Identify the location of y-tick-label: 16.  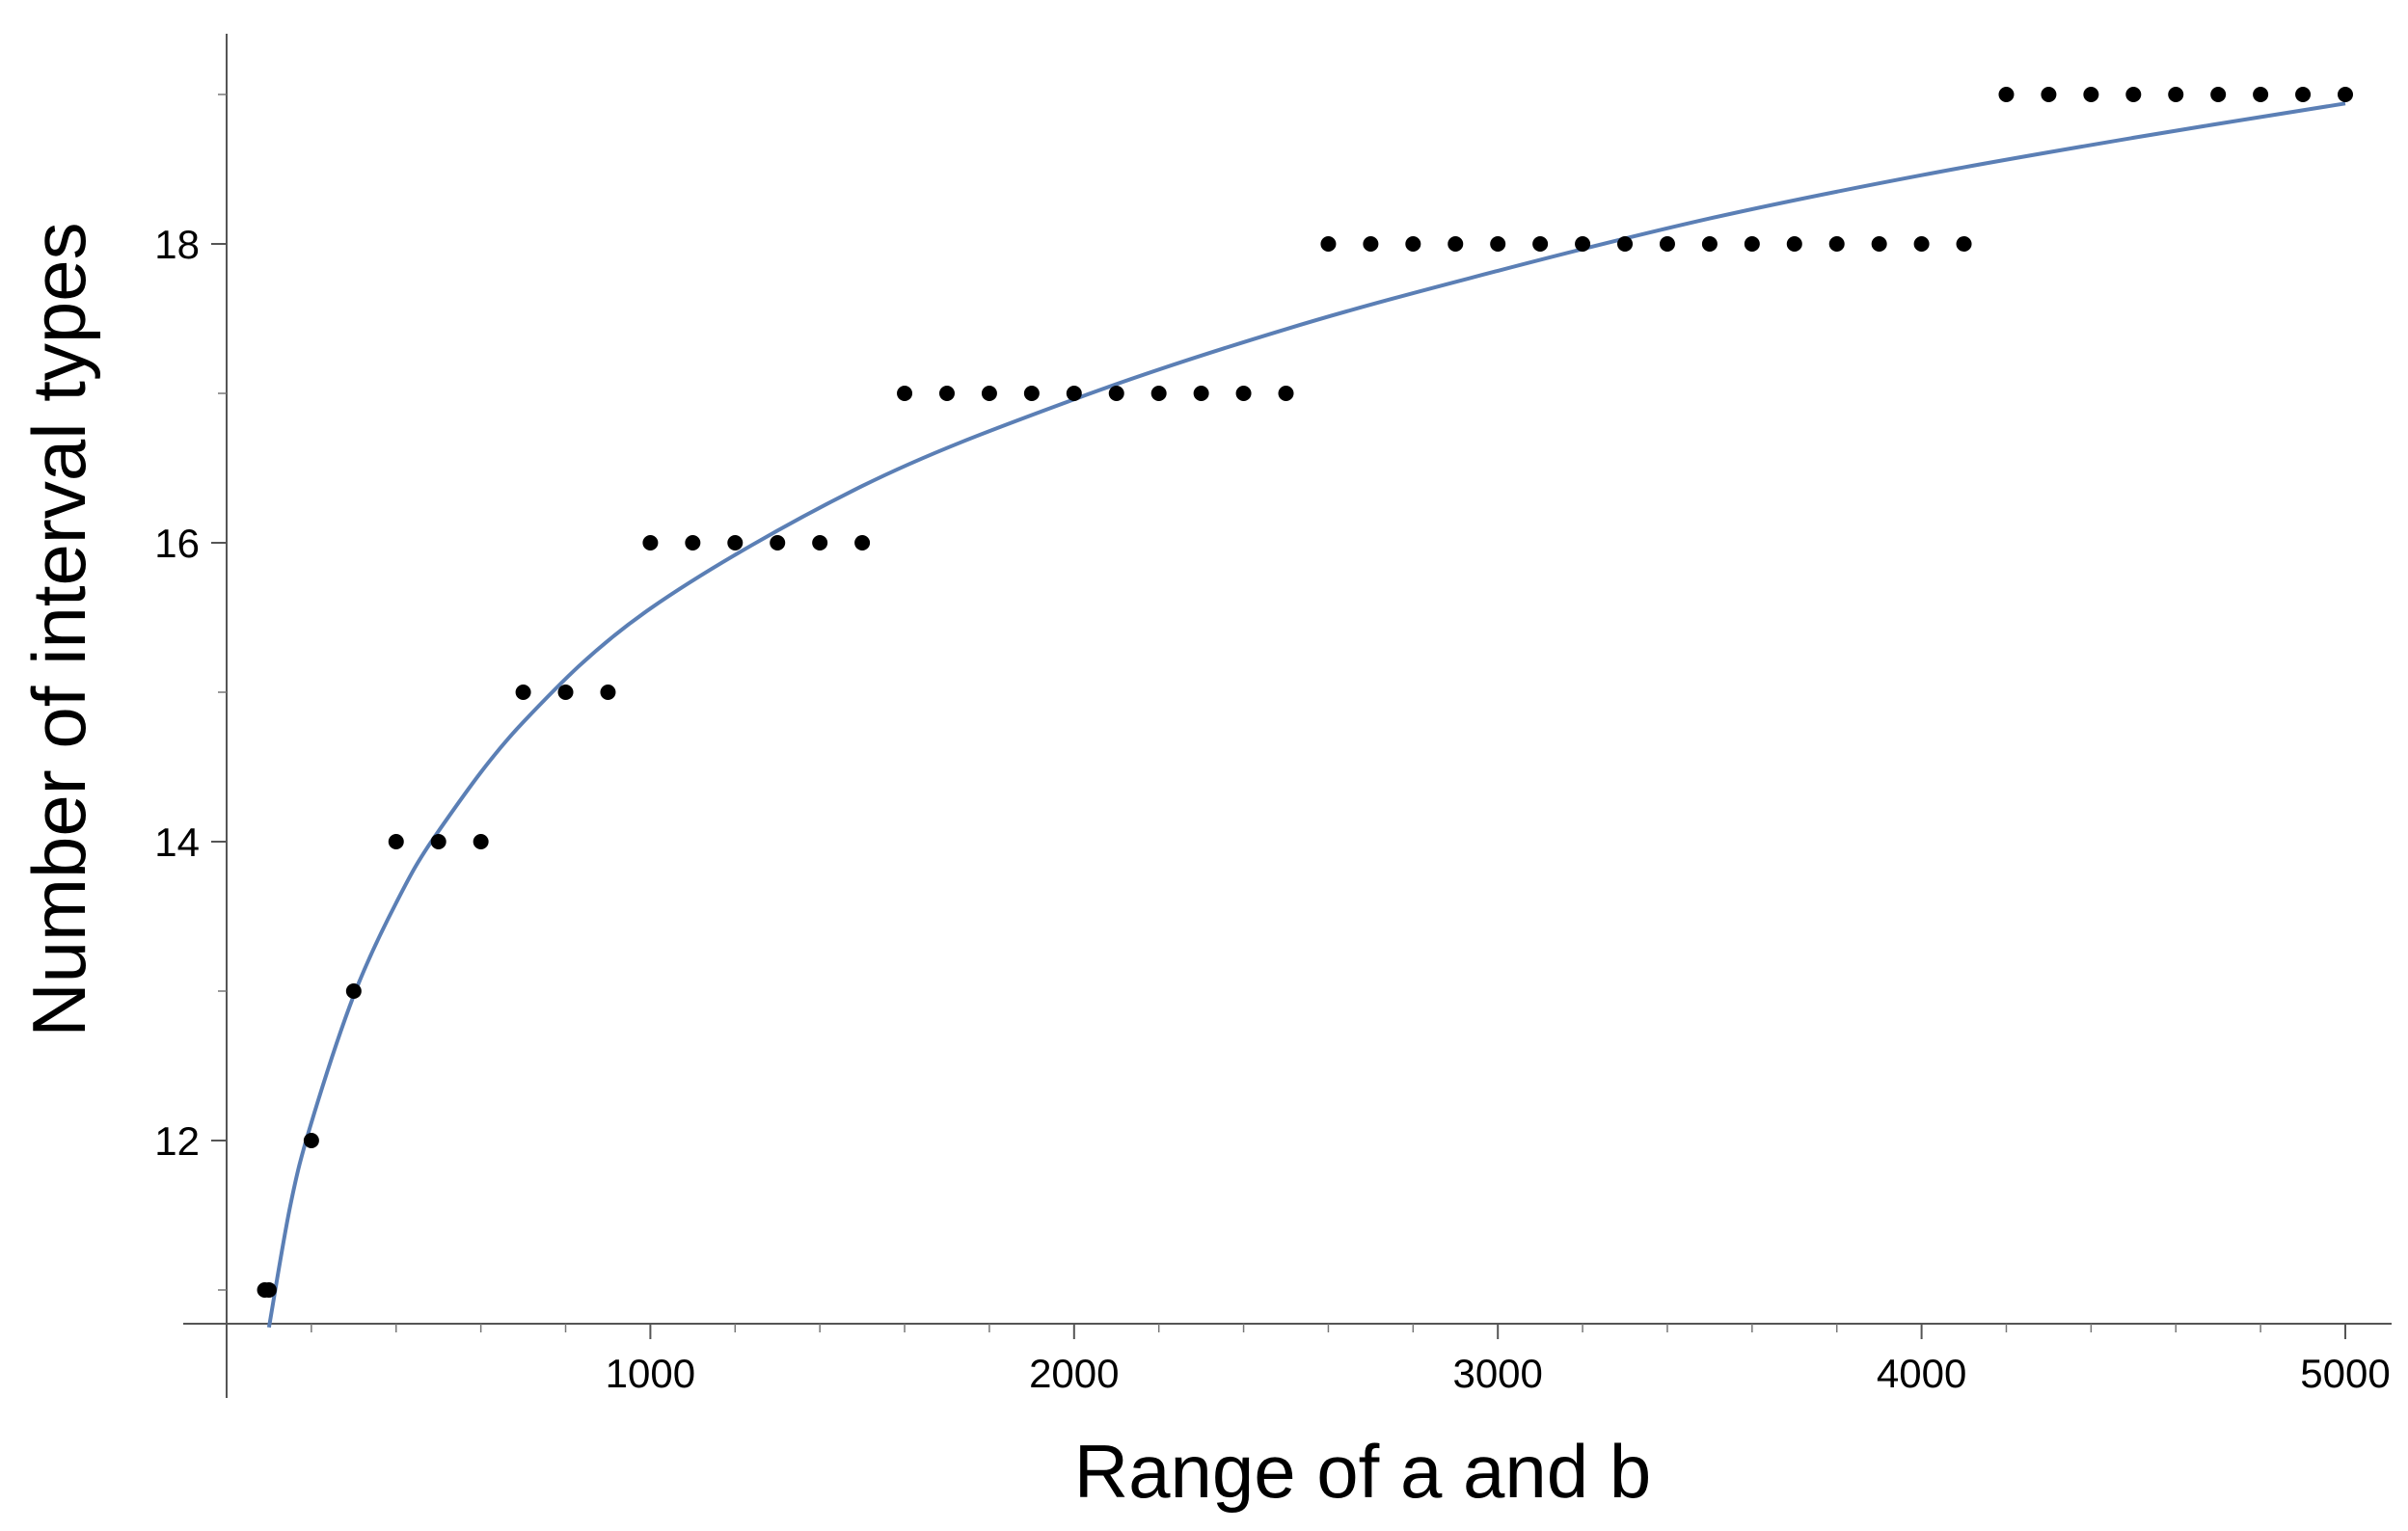
(177, 544).